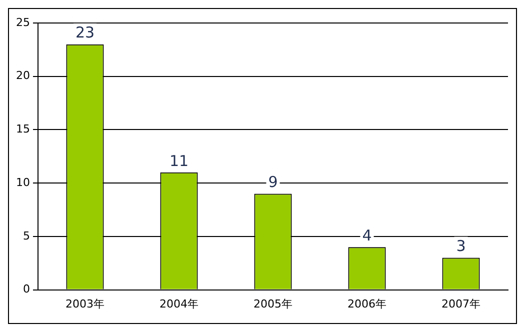 The image size is (525, 332). I want to click on data-label: 9, so click(273, 182).